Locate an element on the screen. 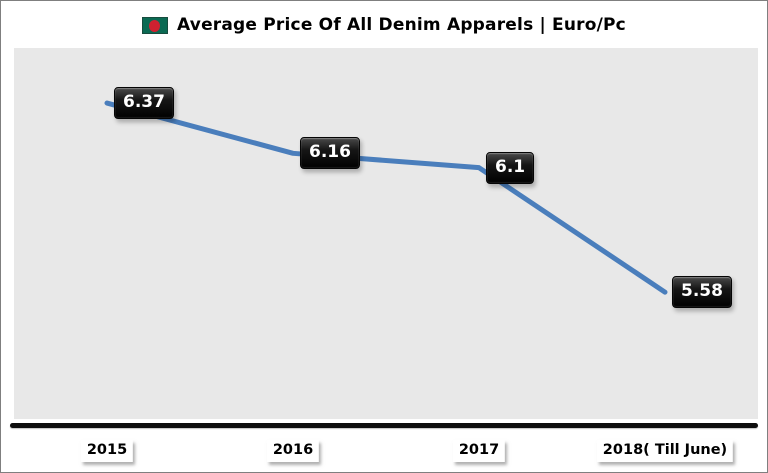 Image resolution: width=768 pixels, height=473 pixels. data-point-label: 6.1 is located at coordinates (510, 167).